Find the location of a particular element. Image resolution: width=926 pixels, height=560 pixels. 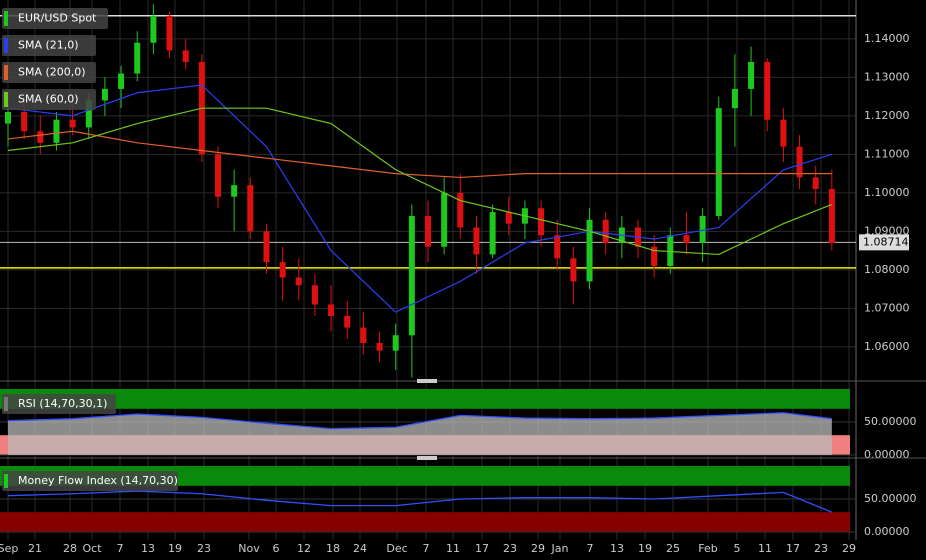

y-tick-label: 1.11000 is located at coordinates (887, 153).